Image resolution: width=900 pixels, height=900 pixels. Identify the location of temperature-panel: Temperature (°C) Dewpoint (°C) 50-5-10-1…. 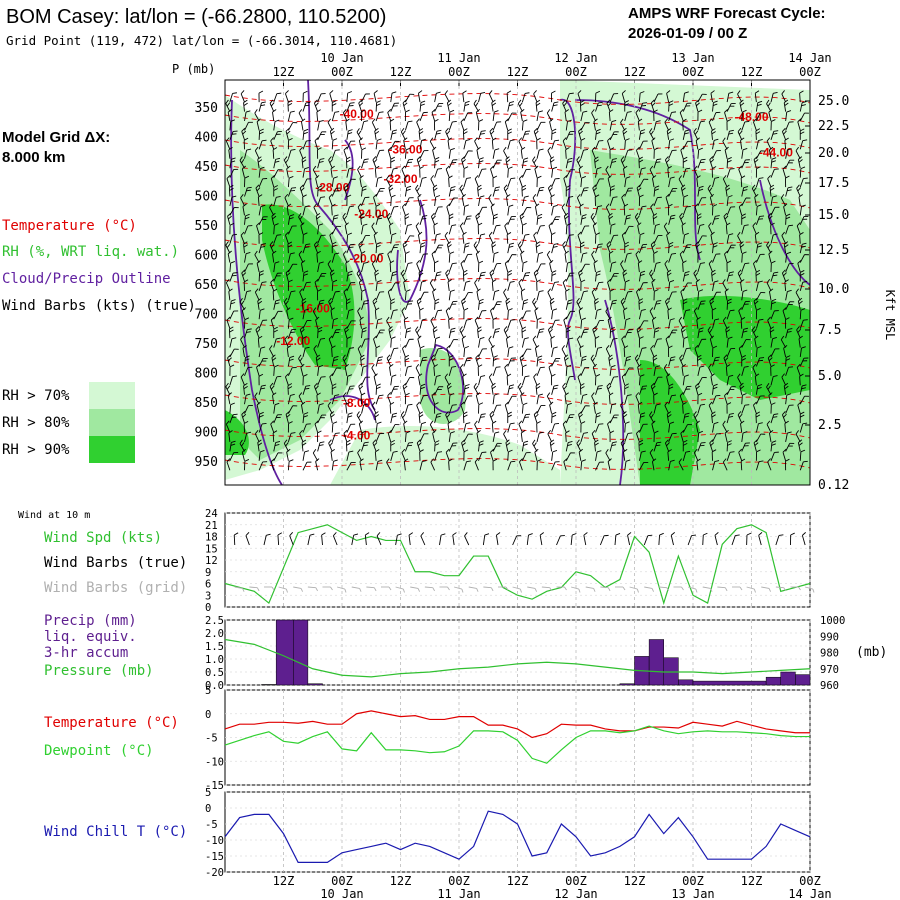
(427, 738).